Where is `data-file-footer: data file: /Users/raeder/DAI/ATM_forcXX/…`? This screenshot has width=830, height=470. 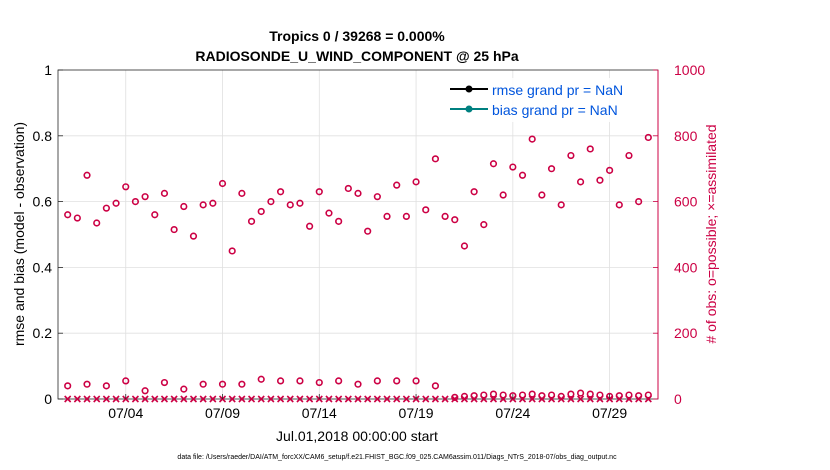 data-file-footer: data file: /Users/raeder/DAI/ATM_forcXX/… is located at coordinates (397, 457).